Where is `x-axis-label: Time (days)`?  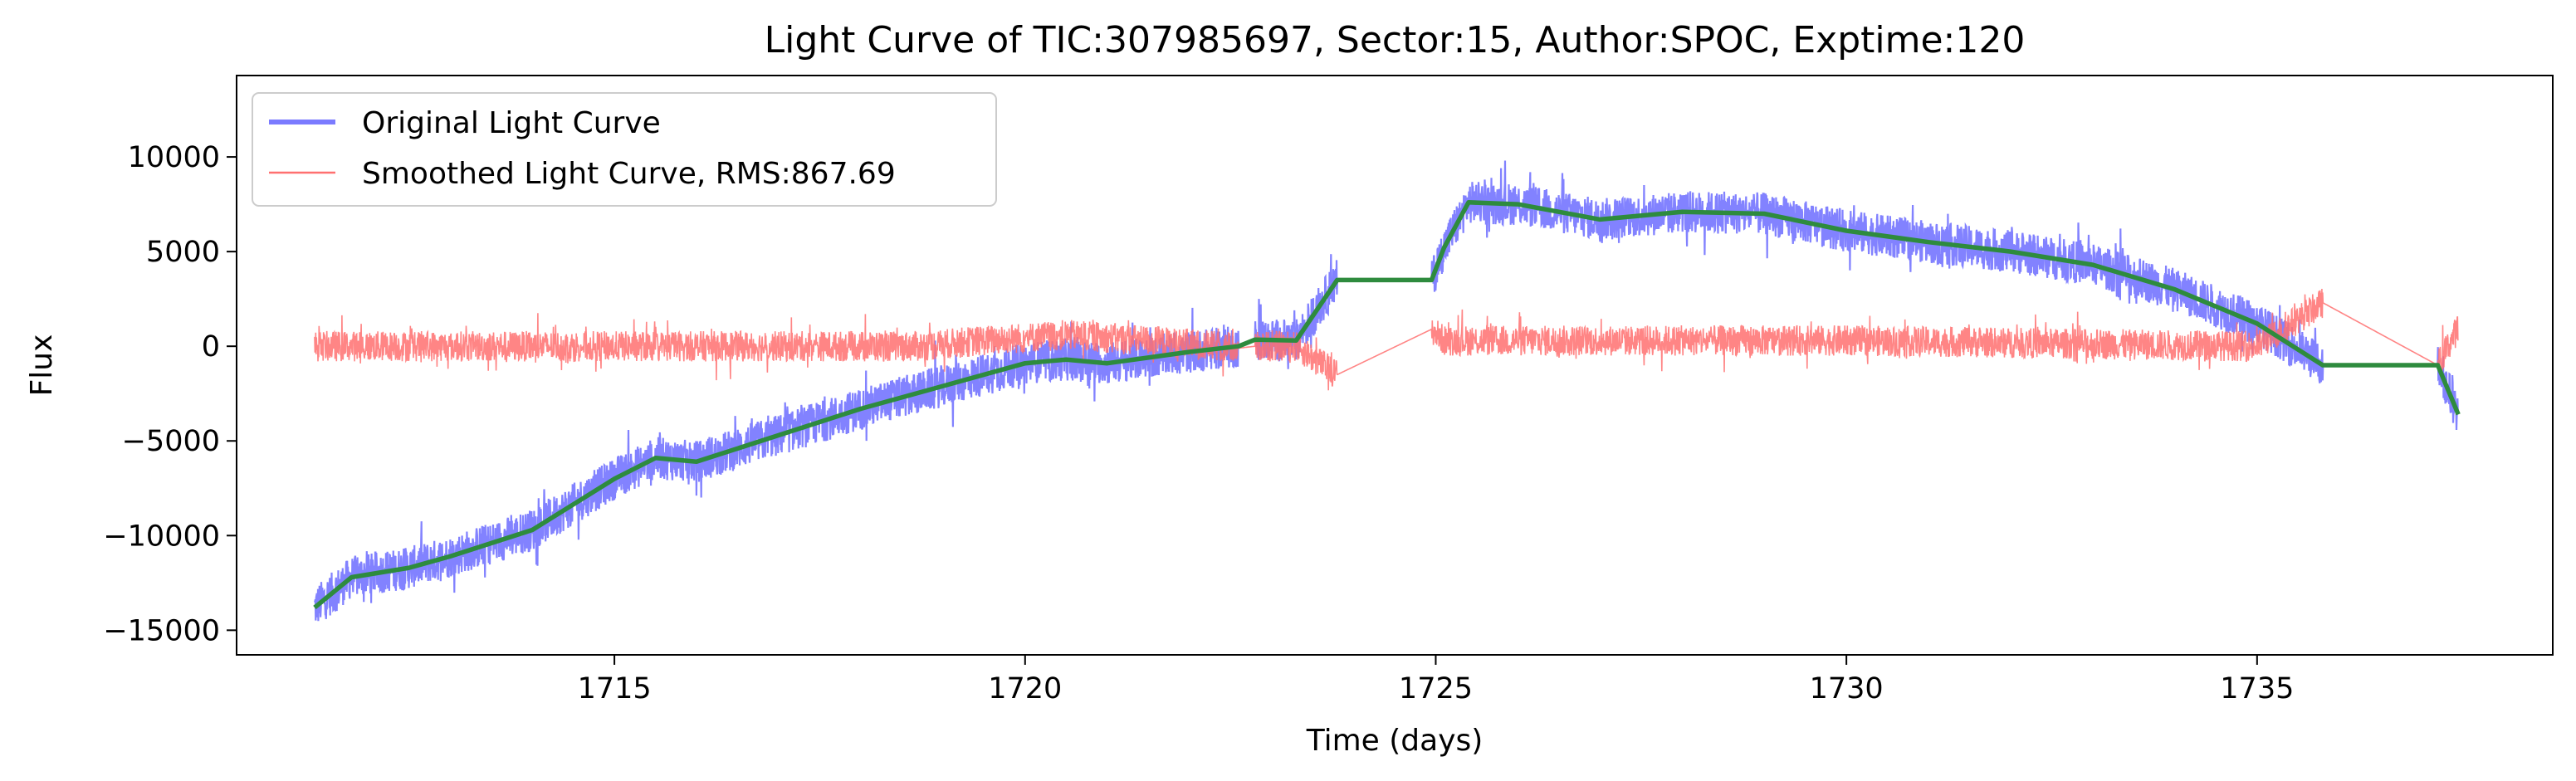
x-axis-label: Time (days) is located at coordinates (1395, 741).